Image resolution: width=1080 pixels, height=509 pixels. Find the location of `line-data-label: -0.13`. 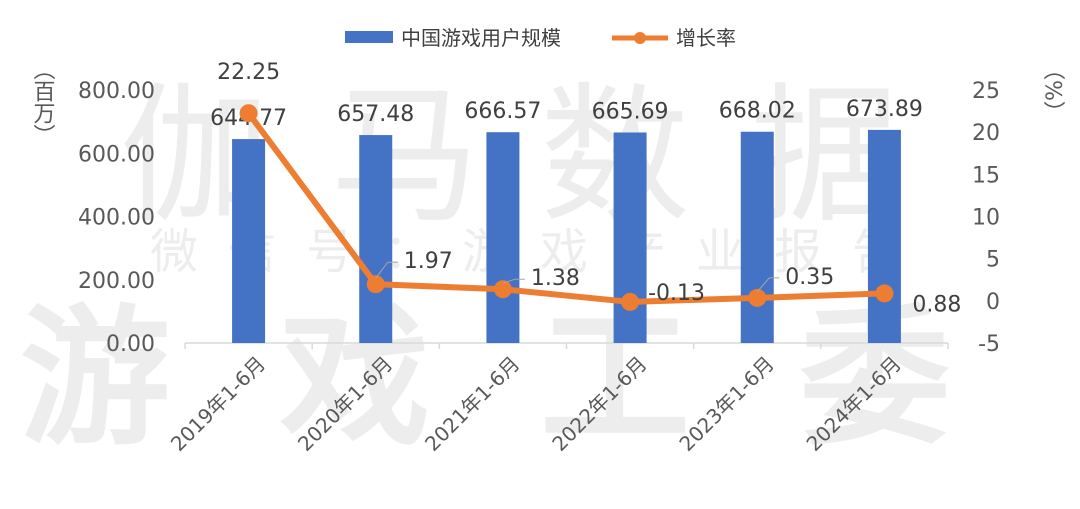

line-data-label: -0.13 is located at coordinates (676, 293).